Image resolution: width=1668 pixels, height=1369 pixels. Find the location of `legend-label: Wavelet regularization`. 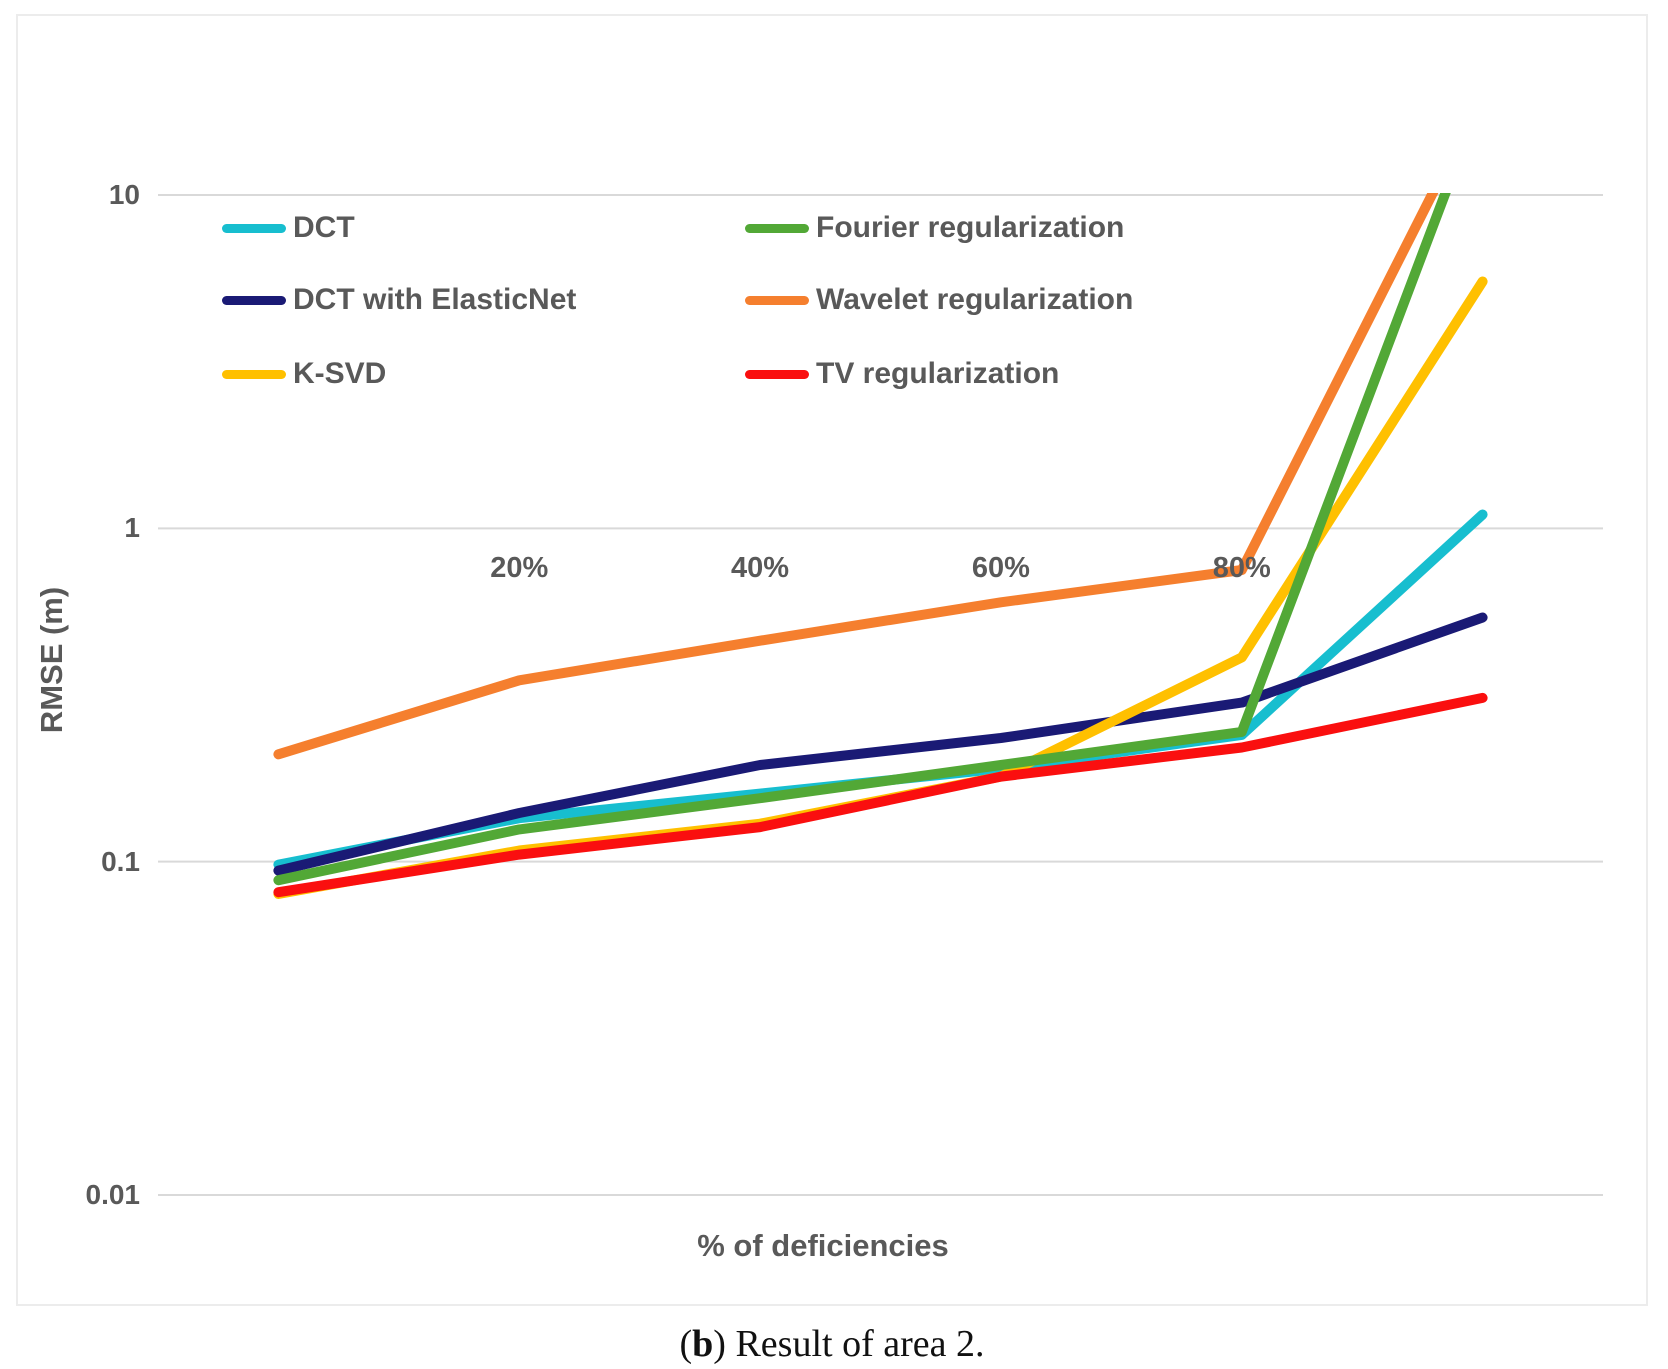

legend-label: Wavelet regularization is located at coordinates (975, 299).